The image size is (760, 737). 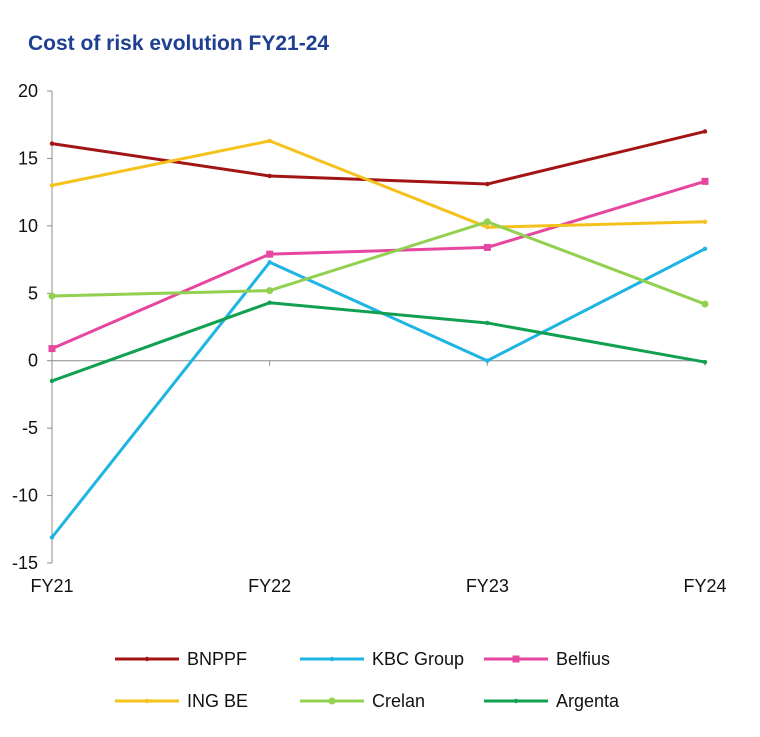 I want to click on legend-item-ing-be: ING BE, so click(x=181, y=701).